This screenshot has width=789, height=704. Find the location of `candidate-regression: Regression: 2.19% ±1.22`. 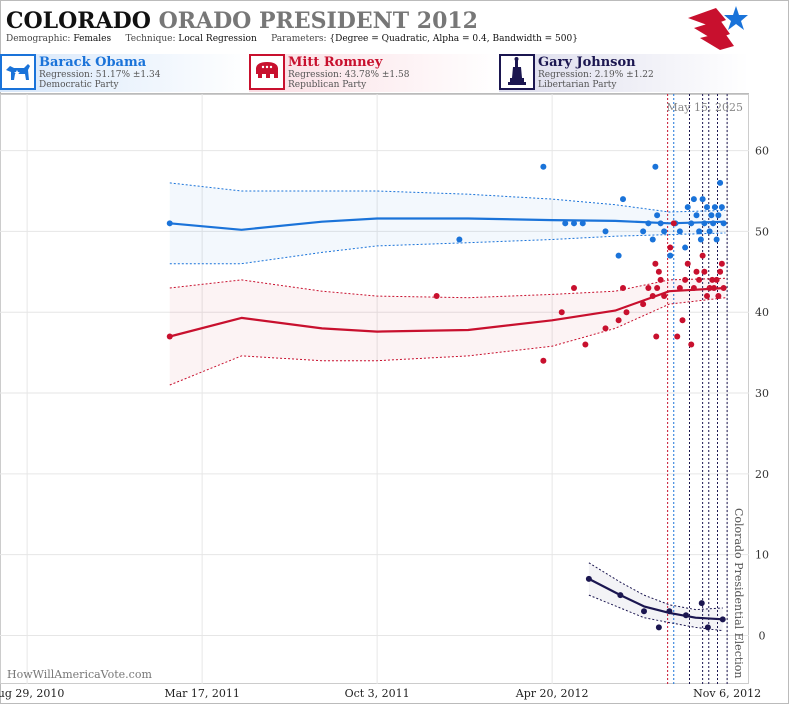

candidate-regression: Regression: 2.19% ±1.22 is located at coordinates (596, 75).